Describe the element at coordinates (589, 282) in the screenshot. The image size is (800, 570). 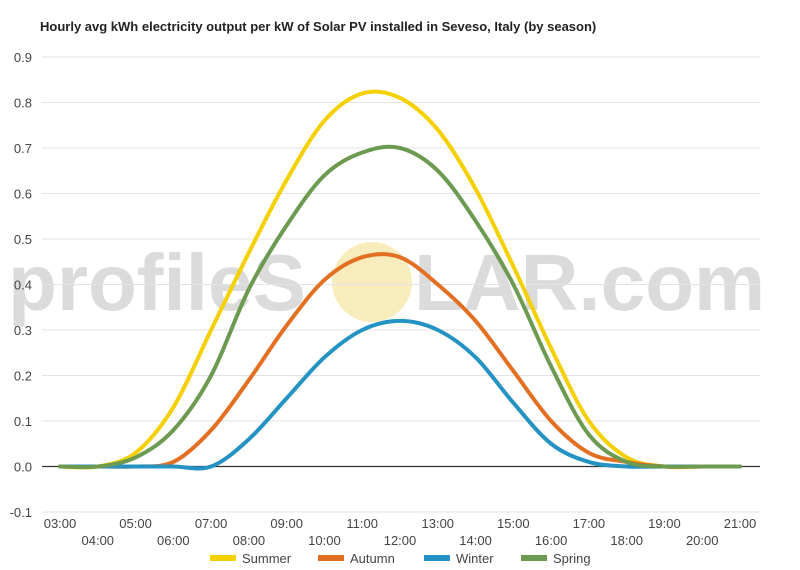
I see `watermark-text-right: LAR.com` at that location.